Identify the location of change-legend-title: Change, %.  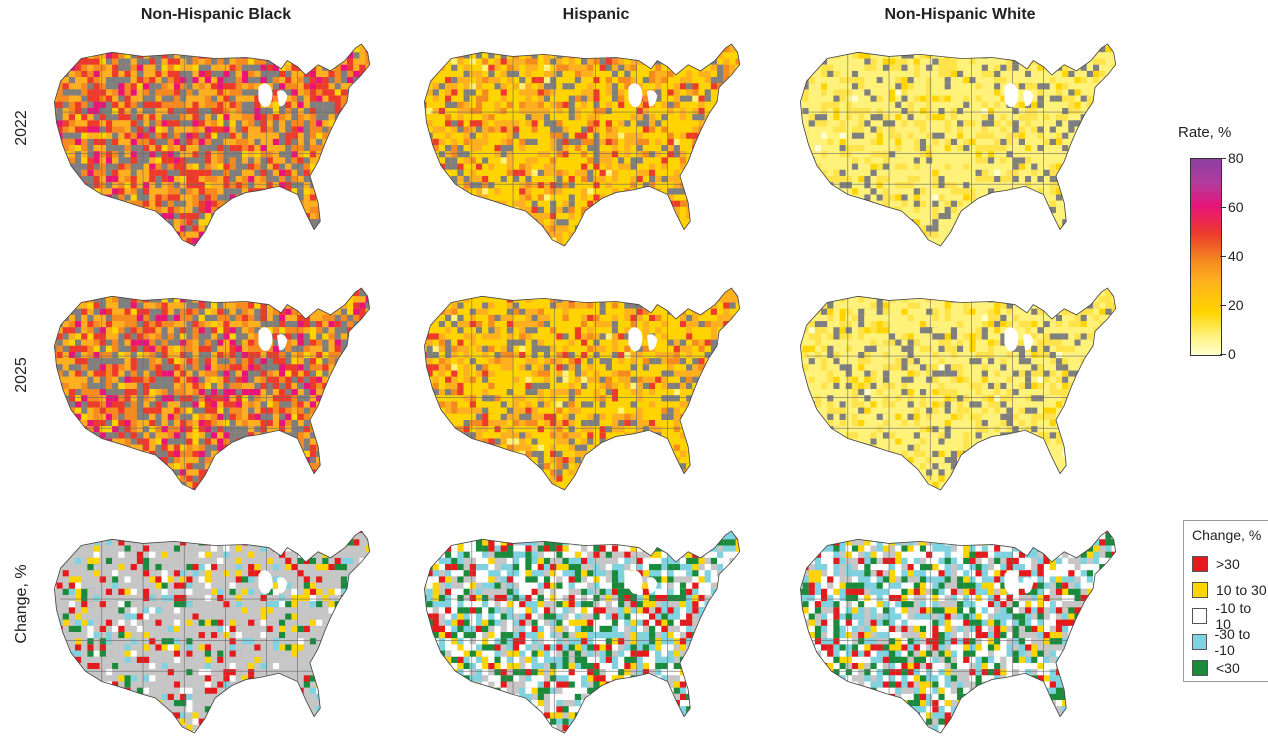
(1227, 535).